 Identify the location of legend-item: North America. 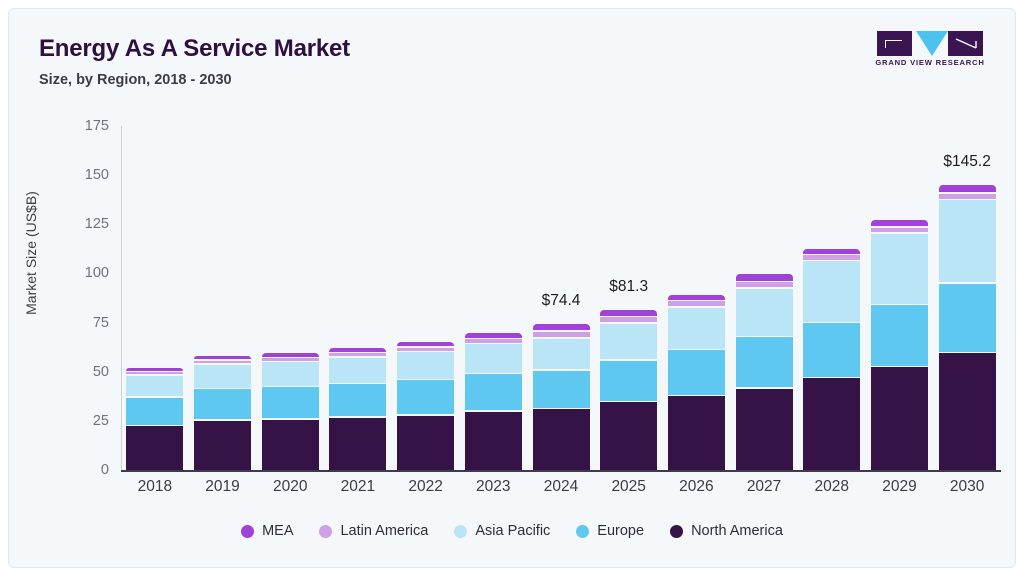
(726, 531).